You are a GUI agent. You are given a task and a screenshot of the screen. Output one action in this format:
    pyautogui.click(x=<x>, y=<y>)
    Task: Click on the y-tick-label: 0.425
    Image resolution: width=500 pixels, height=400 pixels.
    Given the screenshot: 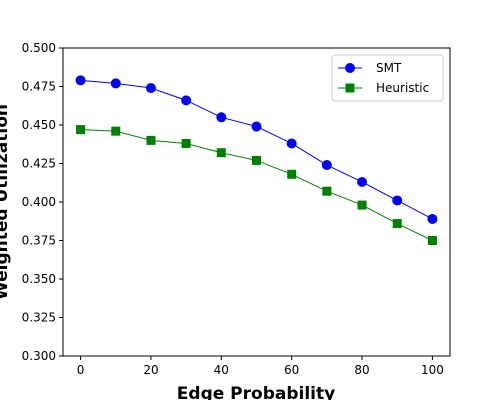 What is the action you would take?
    pyautogui.click(x=39, y=164)
    